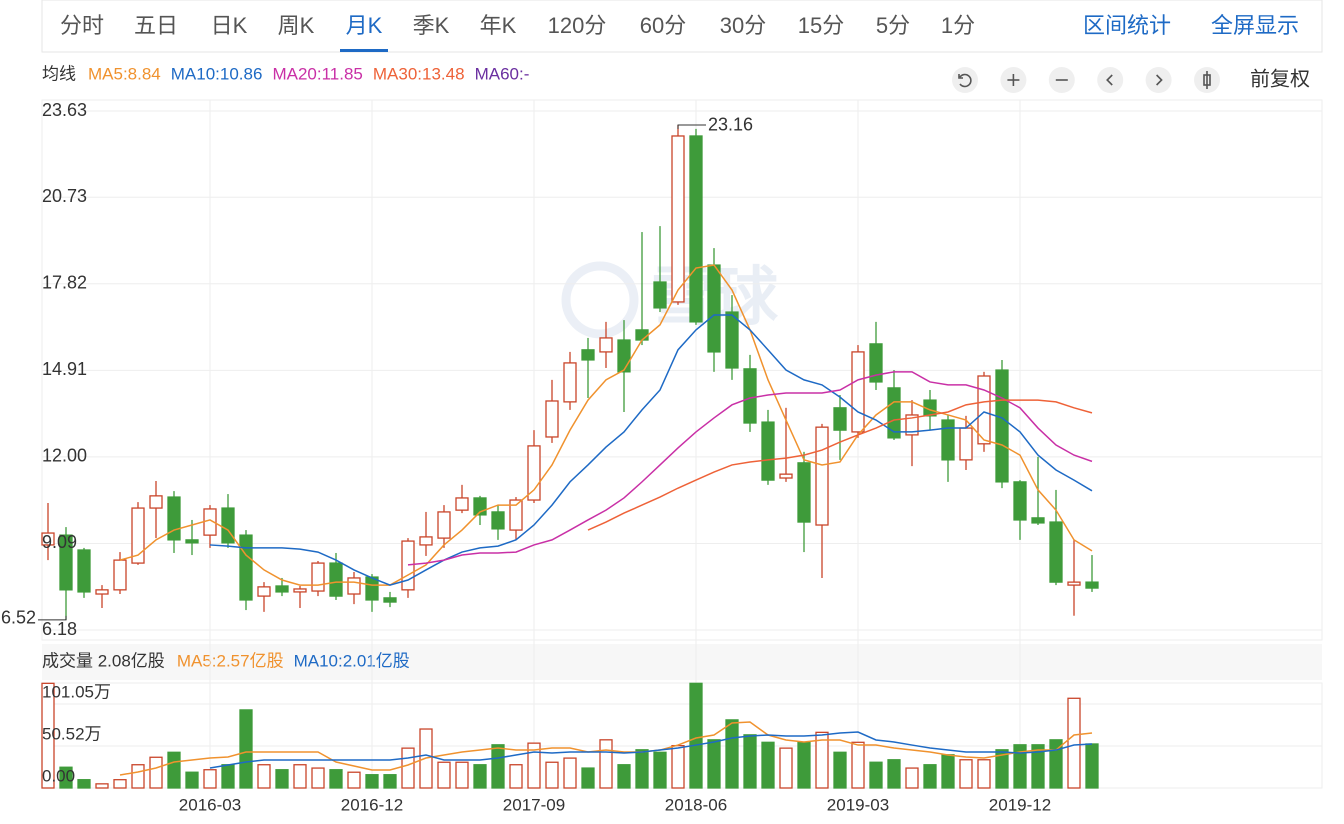 The height and width of the screenshot is (824, 1344). What do you see at coordinates (965, 80) in the screenshot?
I see `undo-button` at bounding box center [965, 80].